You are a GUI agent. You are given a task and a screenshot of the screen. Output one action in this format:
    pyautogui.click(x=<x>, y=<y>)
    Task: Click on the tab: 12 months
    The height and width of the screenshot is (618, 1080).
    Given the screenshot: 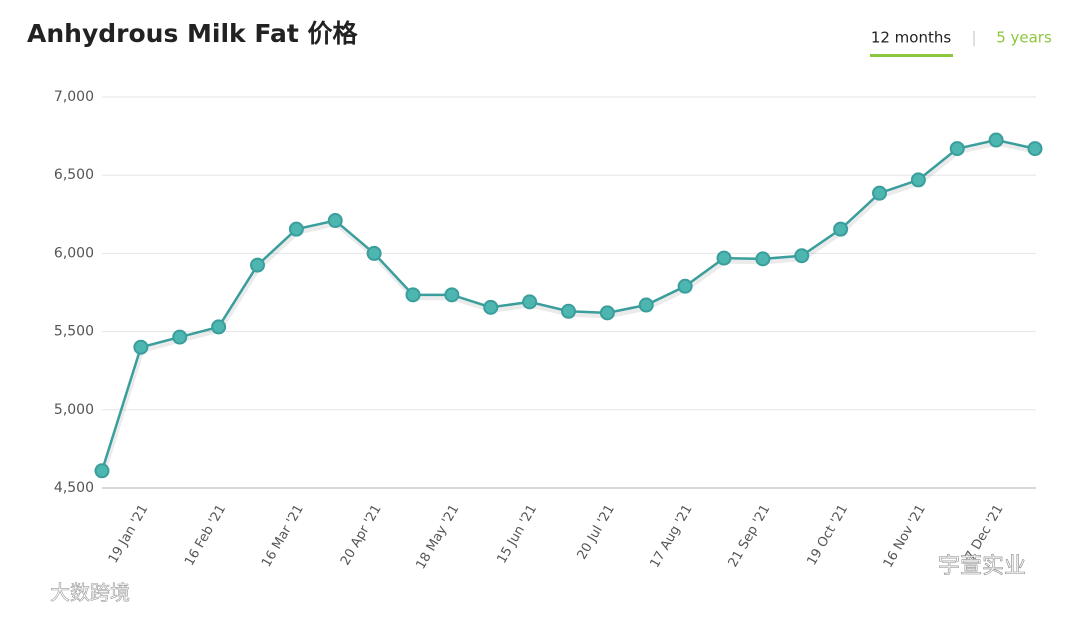 What is the action you would take?
    pyautogui.click(x=911, y=38)
    